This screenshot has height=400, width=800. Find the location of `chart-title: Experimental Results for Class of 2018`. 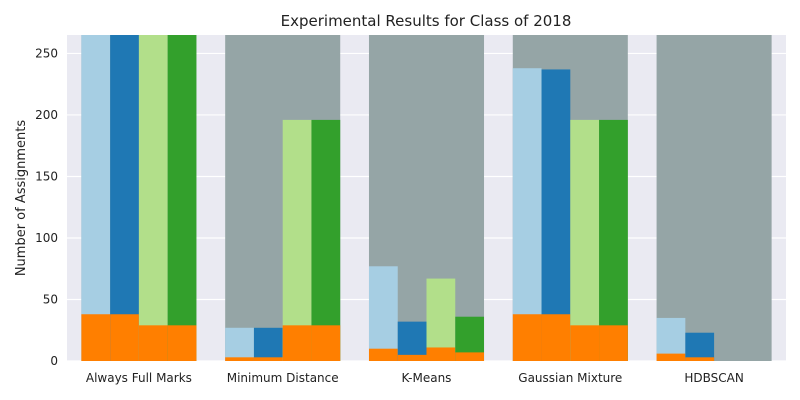

chart-title: Experimental Results for Class of 2018 is located at coordinates (426, 21).